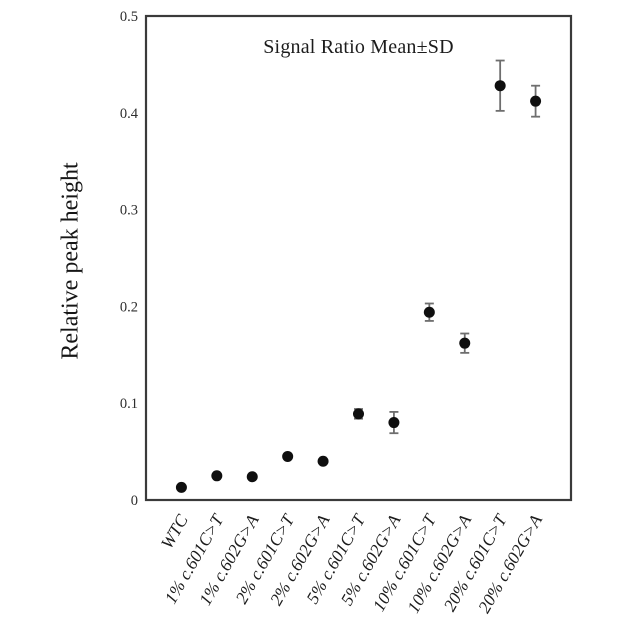  Describe the element at coordinates (129, 307) in the screenshot. I see `y-tick-label: 0.2` at that location.